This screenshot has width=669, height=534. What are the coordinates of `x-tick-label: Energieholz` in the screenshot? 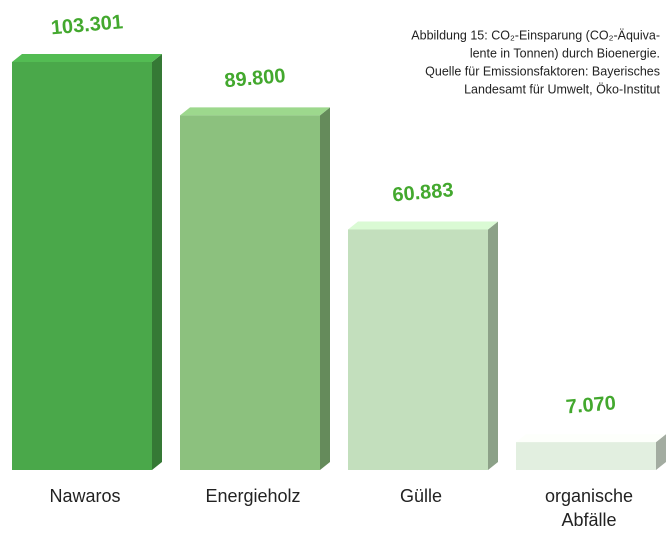 It's located at (253, 496).